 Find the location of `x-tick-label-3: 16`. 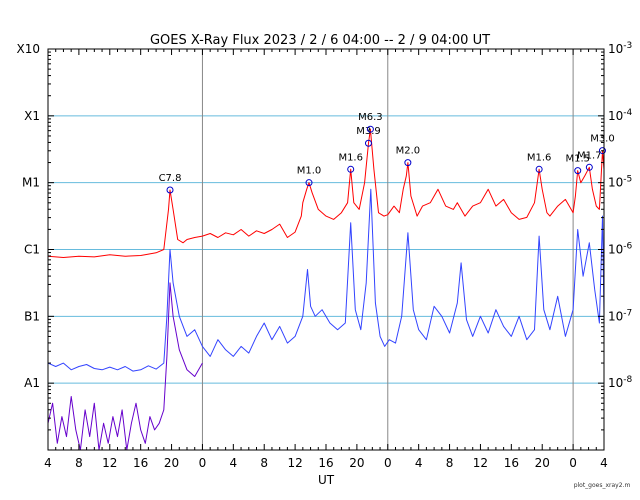

x-tick-label-3: 16 is located at coordinates (140, 463).